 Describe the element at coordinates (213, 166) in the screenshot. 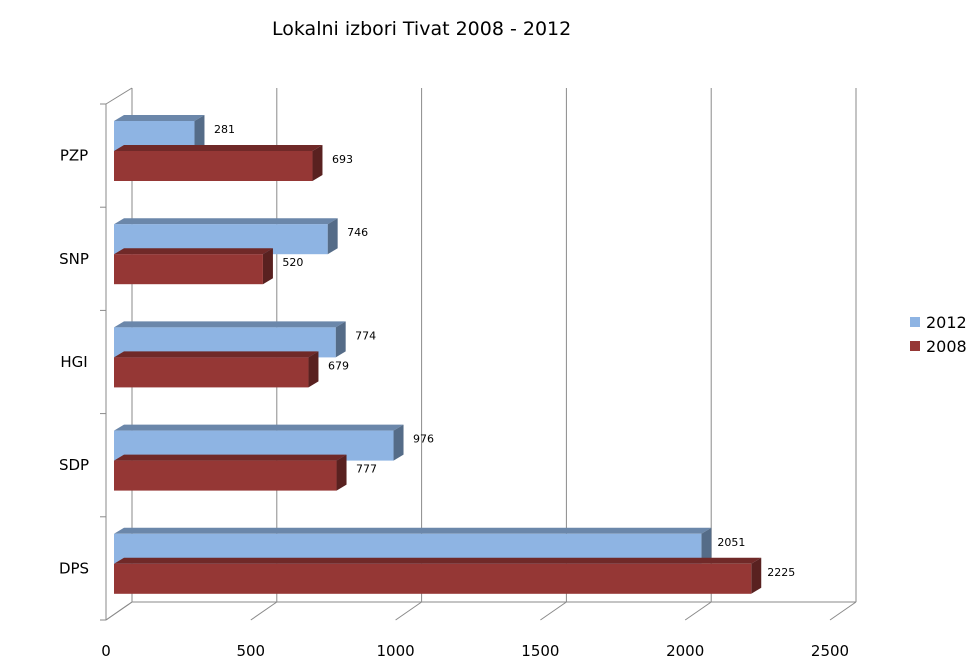

I see `bar-2008-PZP` at that location.